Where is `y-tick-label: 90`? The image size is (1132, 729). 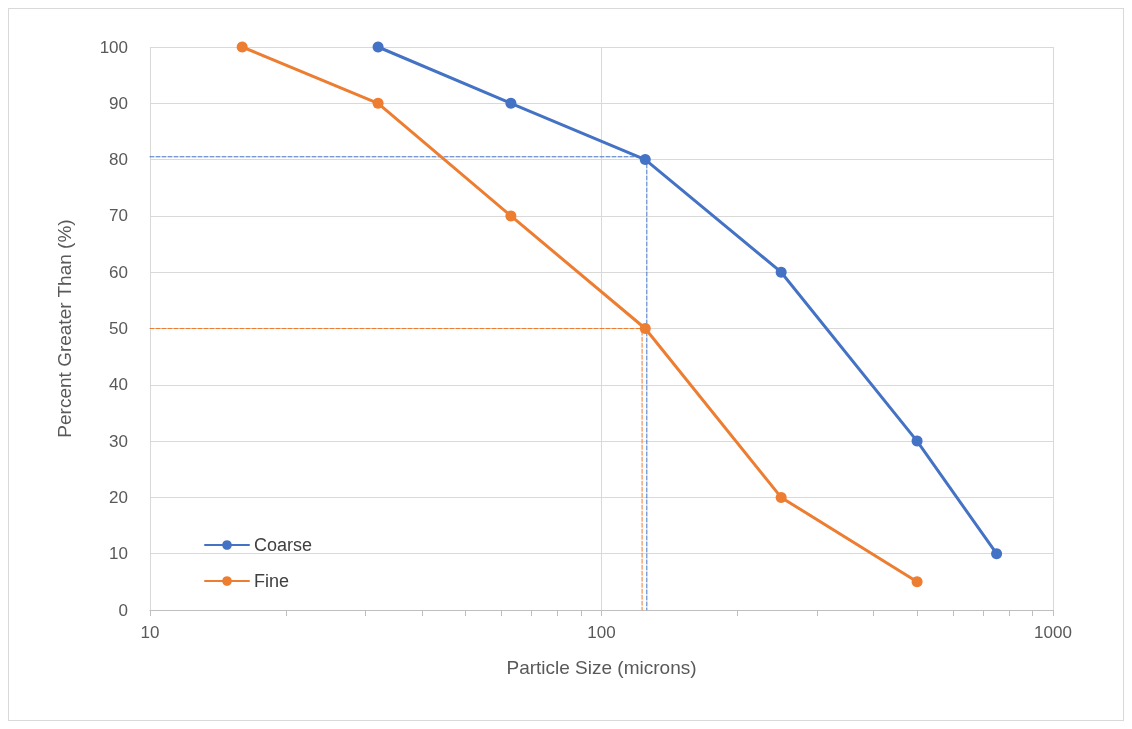 y-tick-label: 90 is located at coordinates (118, 103).